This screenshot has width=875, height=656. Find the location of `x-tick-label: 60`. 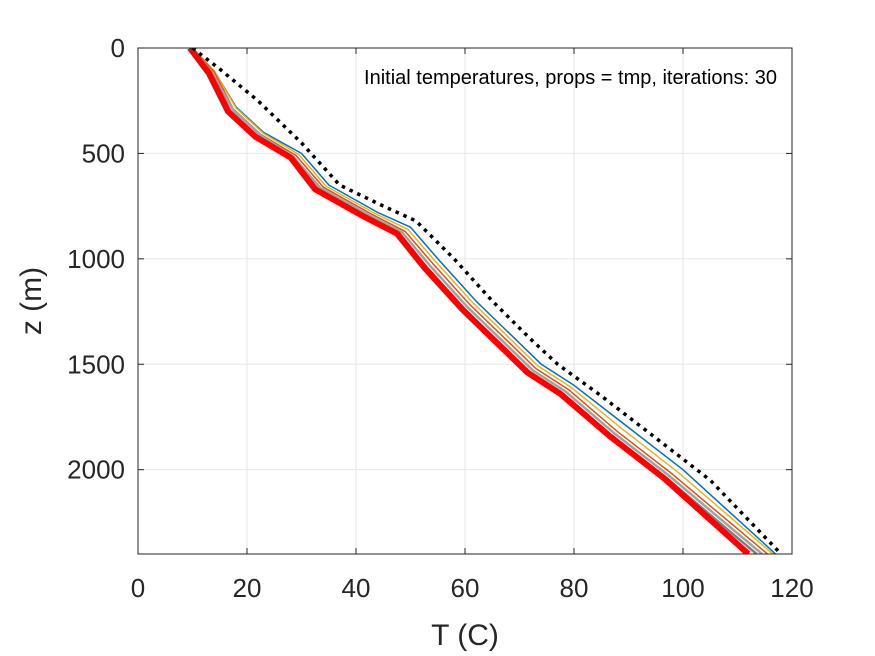

x-tick-label: 60 is located at coordinates (465, 588).